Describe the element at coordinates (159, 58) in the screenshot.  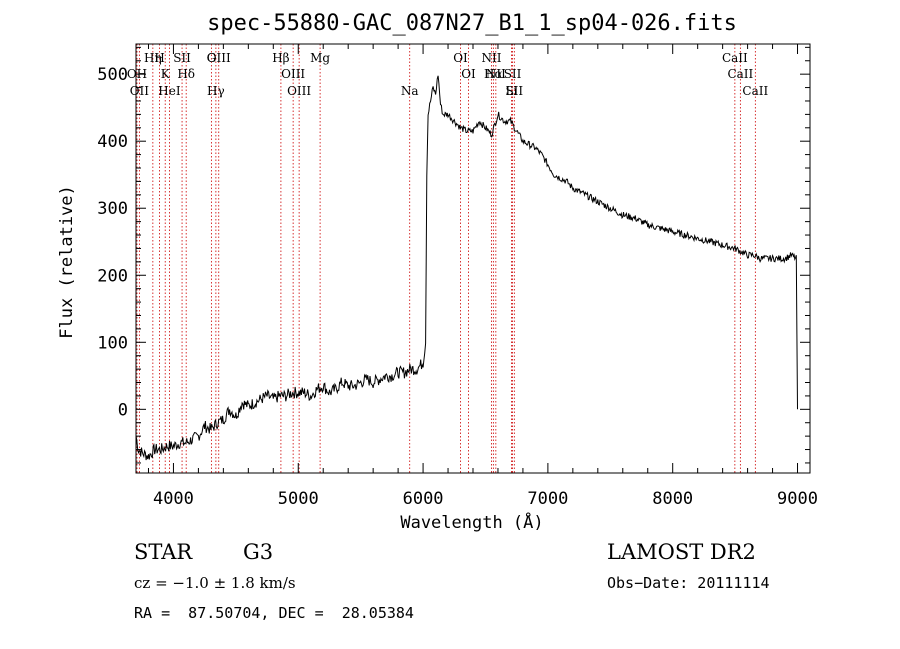
I see `emission-line-label: H` at that location.